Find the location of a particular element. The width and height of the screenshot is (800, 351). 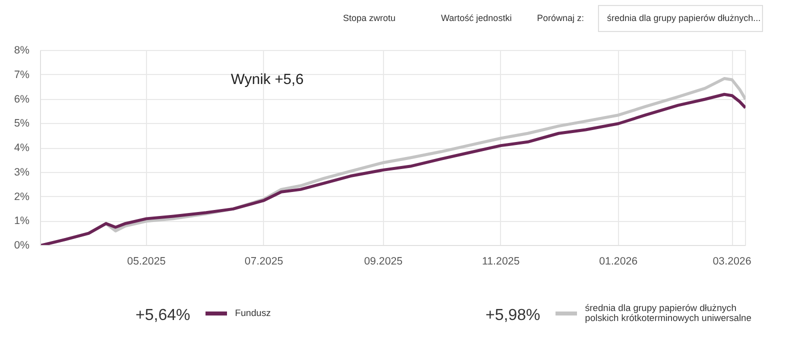

text: +5,64% is located at coordinates (163, 315).